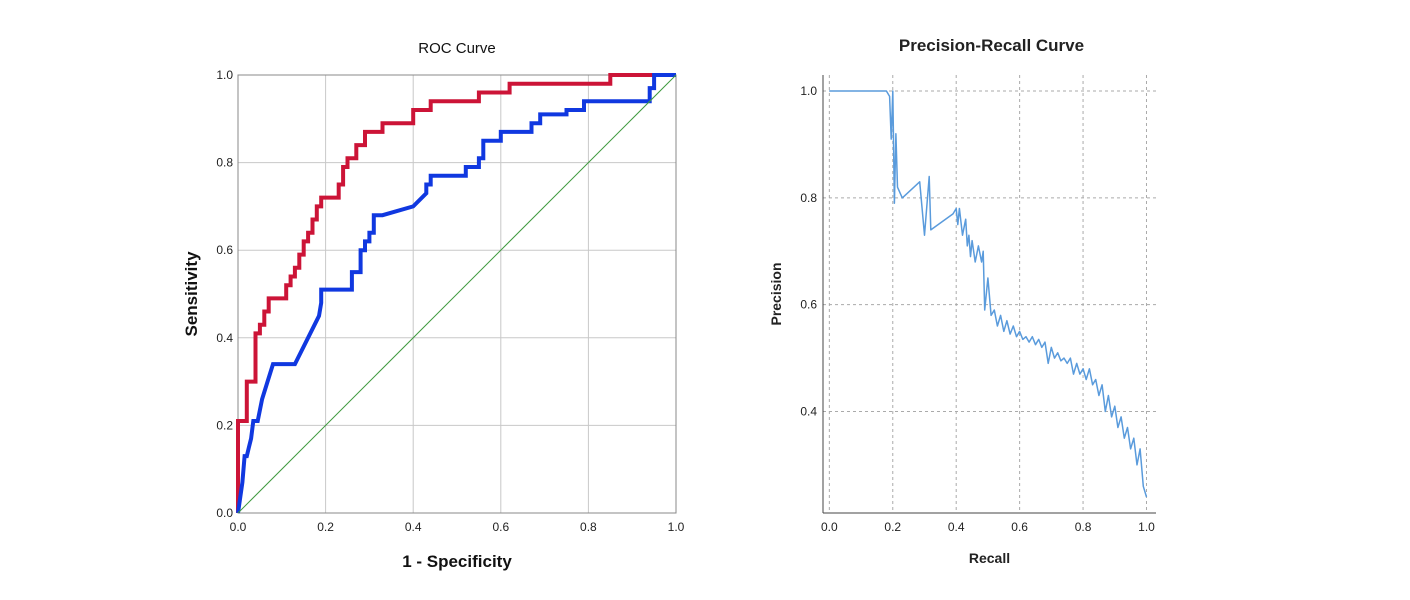 The width and height of the screenshot is (1410, 600). Describe the element at coordinates (808, 198) in the screenshot. I see `pr-y-tick-label: 0.8` at that location.